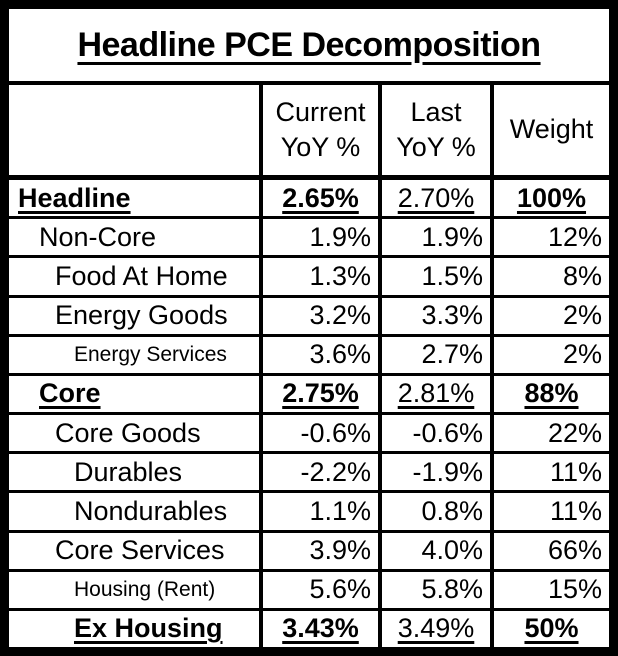 Image resolution: width=618 pixels, height=656 pixels. Describe the element at coordinates (145, 589) in the screenshot. I see `row-label: Housing (Rent)` at that location.